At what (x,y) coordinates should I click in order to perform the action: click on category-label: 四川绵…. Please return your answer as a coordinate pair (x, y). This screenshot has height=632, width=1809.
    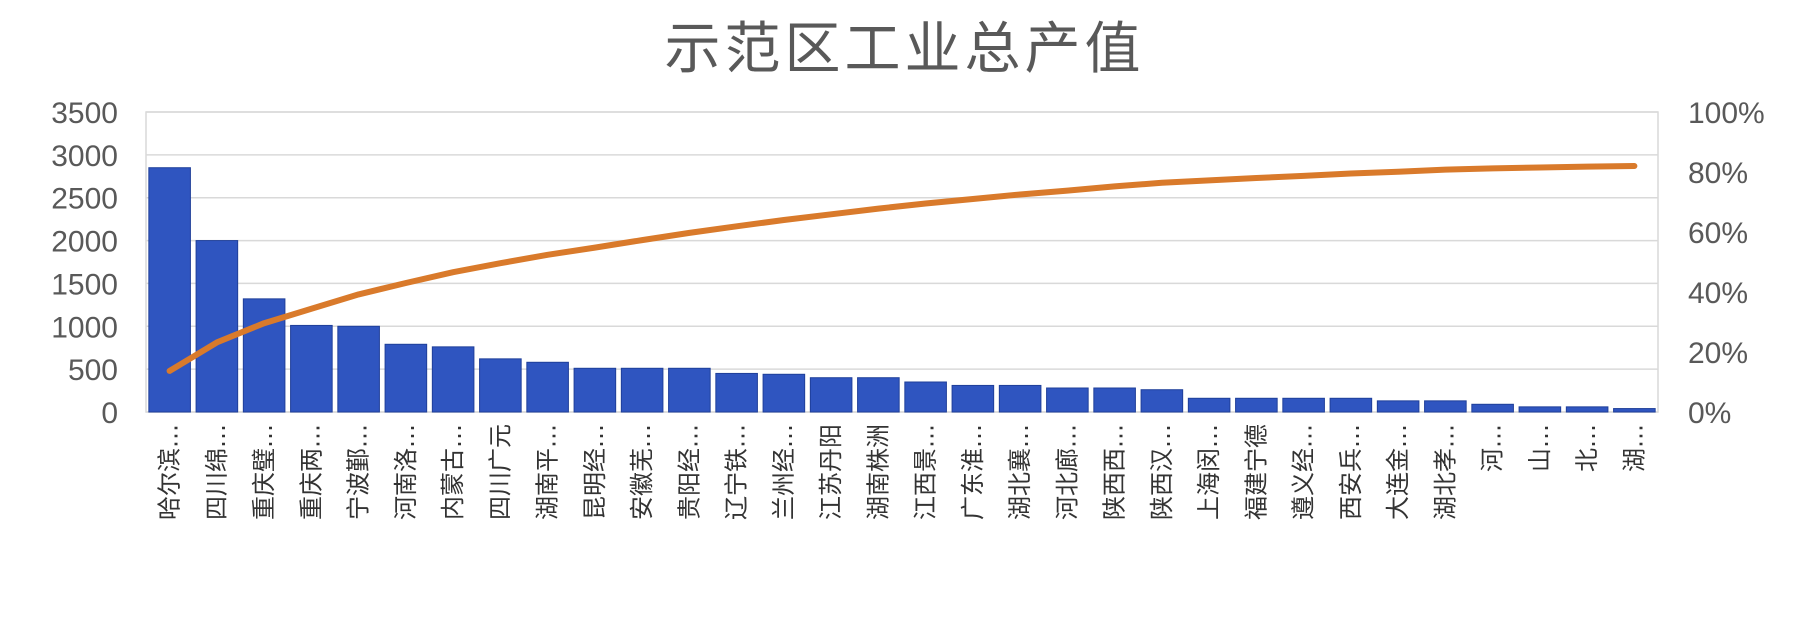
    Looking at the image, I should click on (217, 472).